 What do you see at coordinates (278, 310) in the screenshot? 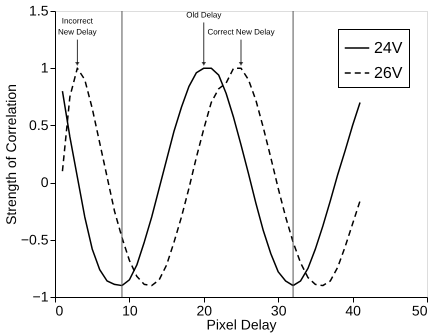
I see `x-tick-label: 30` at bounding box center [278, 310].